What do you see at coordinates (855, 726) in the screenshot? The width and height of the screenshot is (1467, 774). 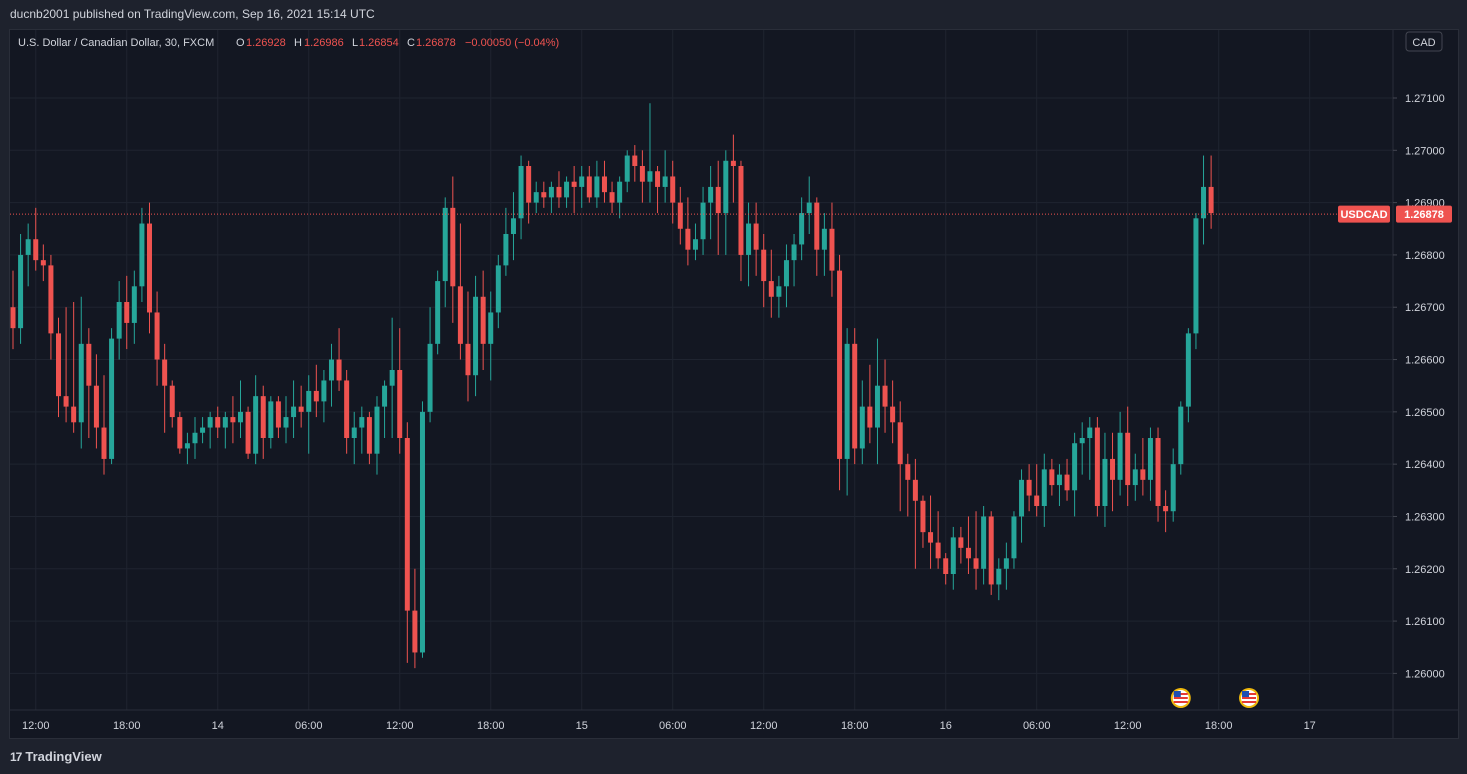 I see `time-tick-label: 18:00` at bounding box center [855, 726].